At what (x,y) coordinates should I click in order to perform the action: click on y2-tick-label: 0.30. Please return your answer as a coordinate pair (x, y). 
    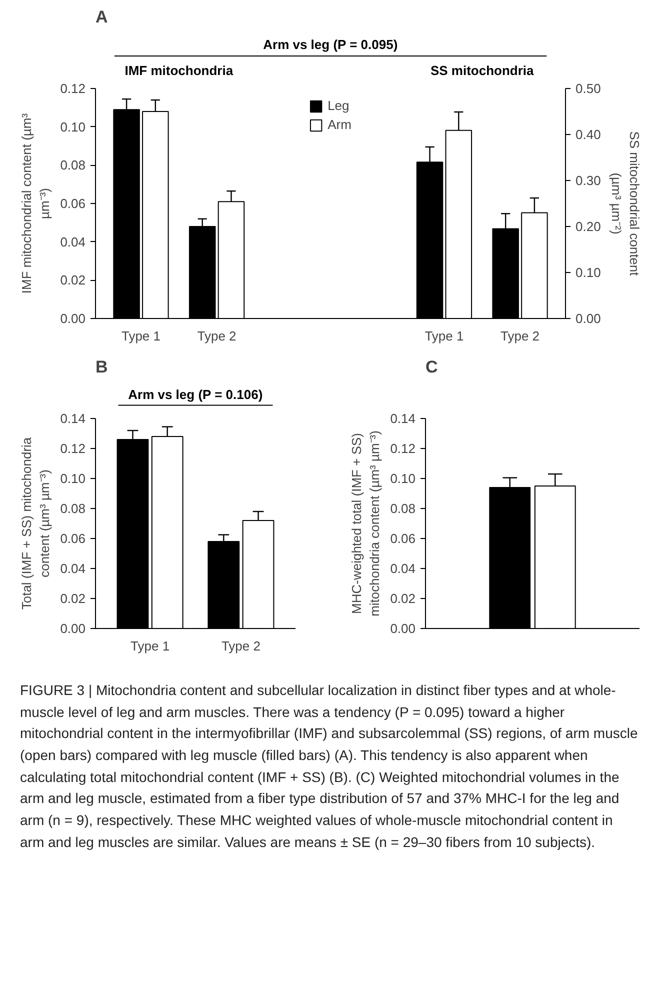
    Looking at the image, I should click on (588, 180).